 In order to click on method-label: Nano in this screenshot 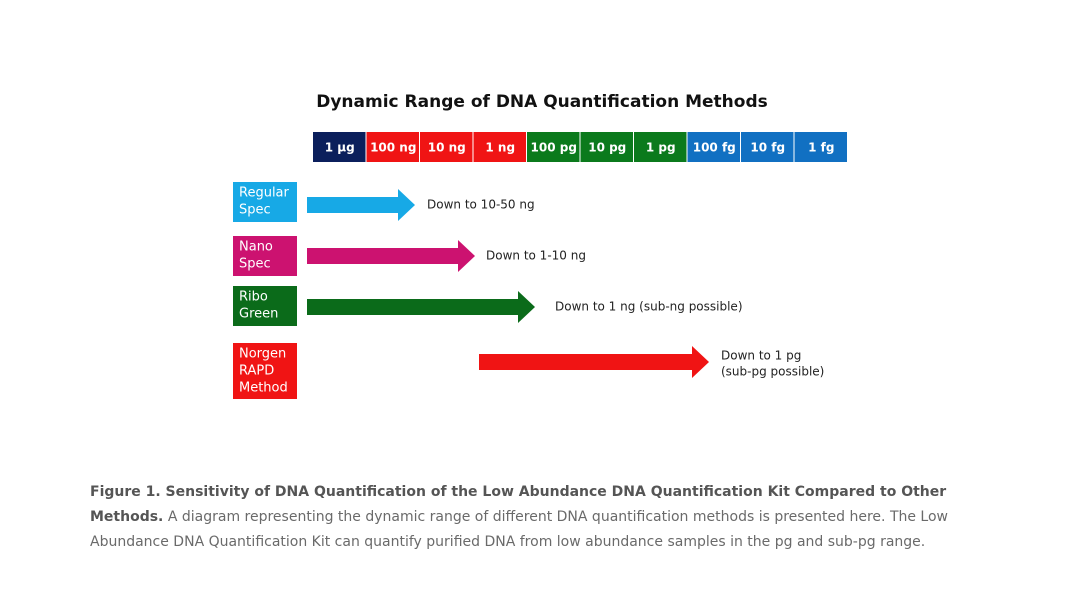, I will do `click(256, 247)`.